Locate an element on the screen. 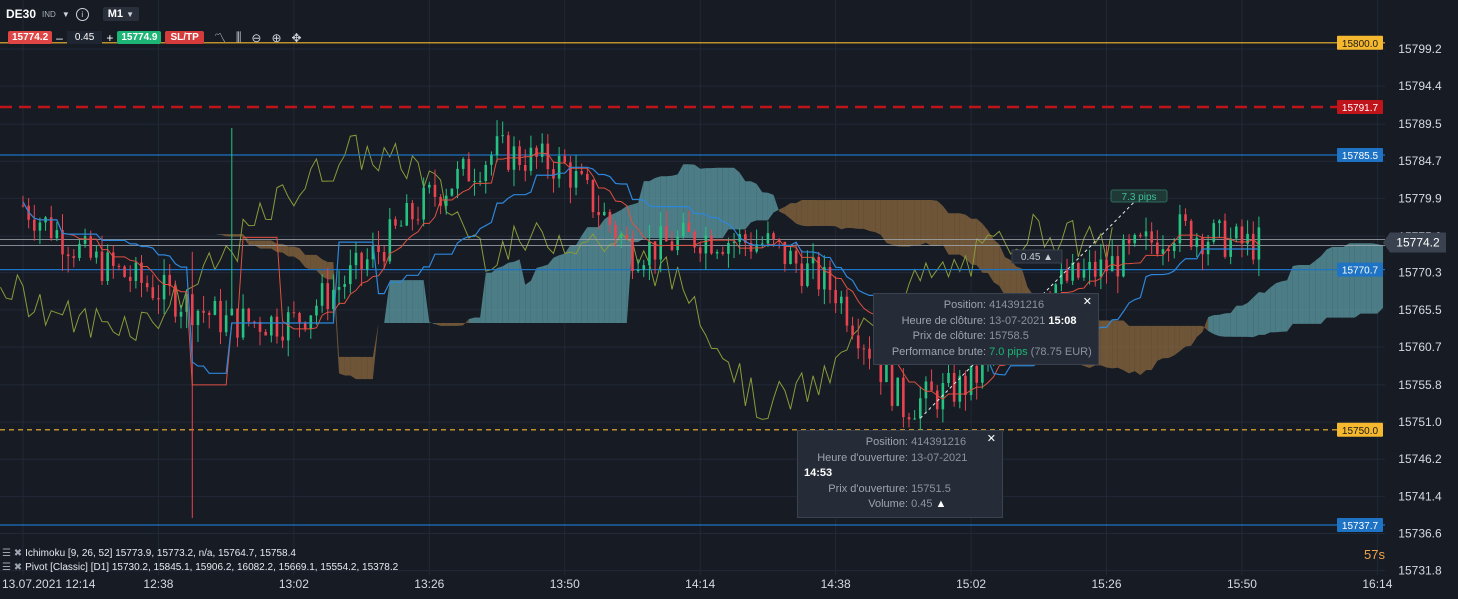  info-icon: i is located at coordinates (82, 14).